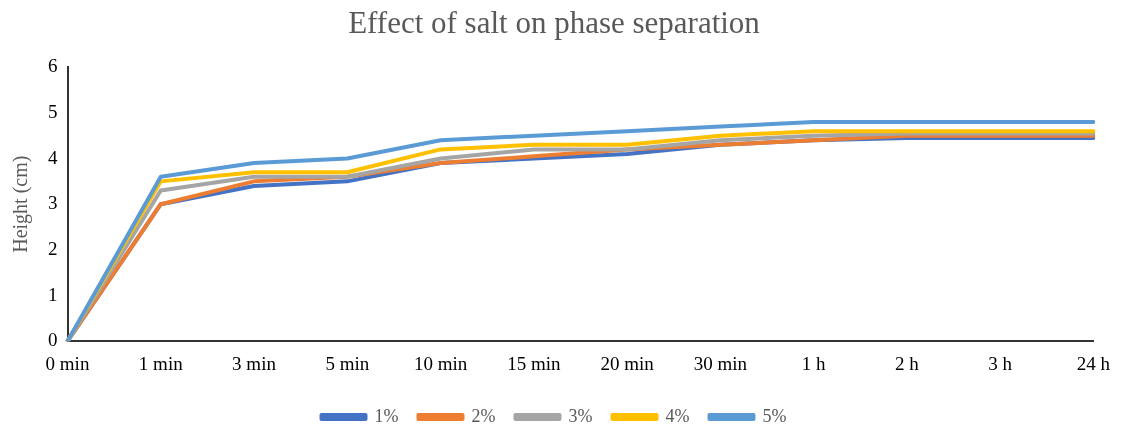 Image resolution: width=1122 pixels, height=436 pixels. I want to click on x-tick-label: 0 min, so click(67, 363).